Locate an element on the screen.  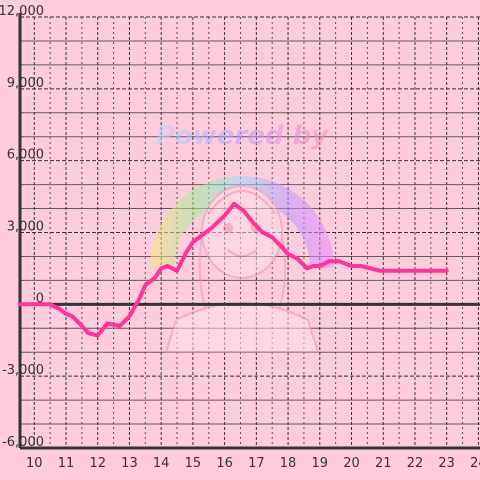
watermark-rainbow-arc is located at coordinates (242, 222).